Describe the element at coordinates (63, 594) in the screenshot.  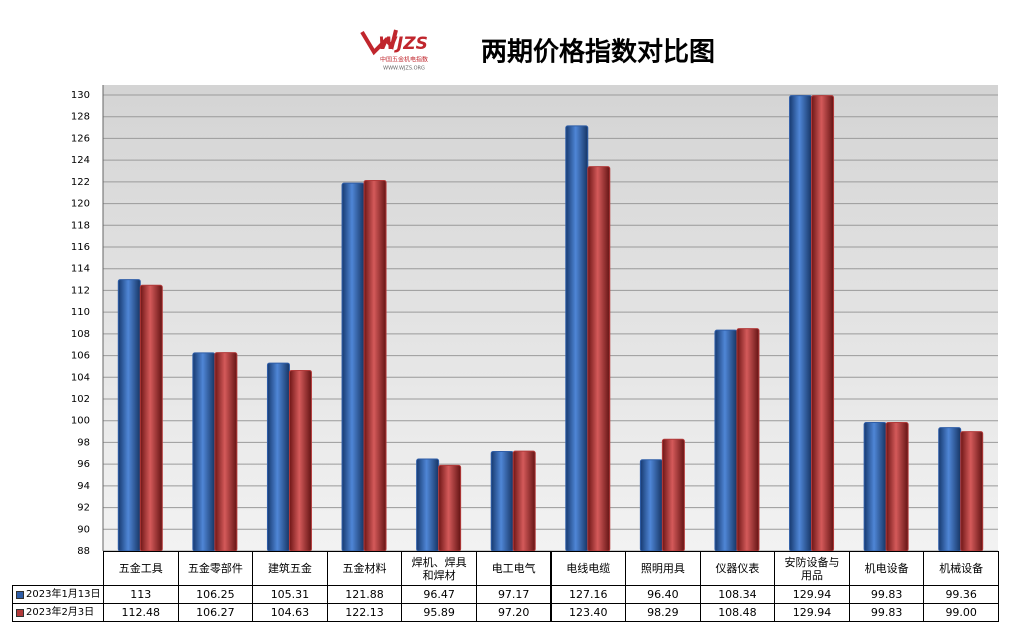
I see `legend-label: 2023年1月13日` at that location.